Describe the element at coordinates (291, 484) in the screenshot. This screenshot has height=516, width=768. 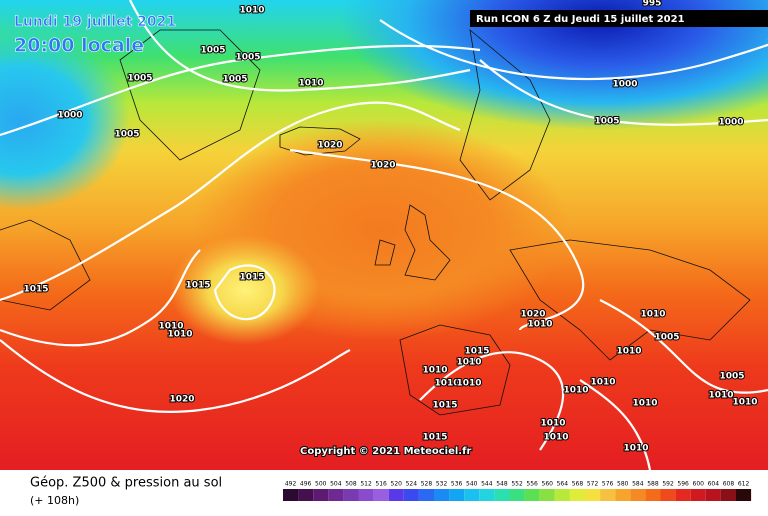
I see `scale-label: 492` at that location.